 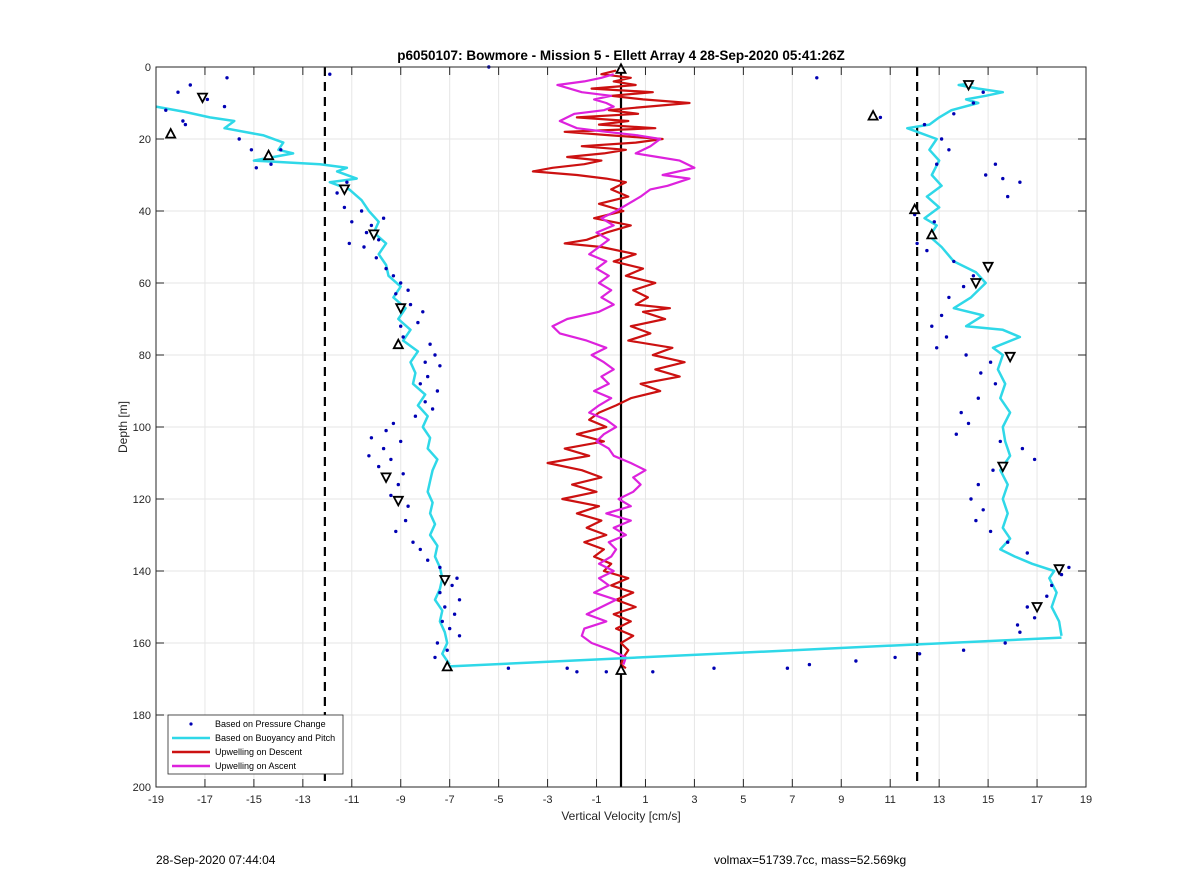 What do you see at coordinates (351, 800) in the screenshot?
I see `x-tick-label: -11` at bounding box center [351, 800].